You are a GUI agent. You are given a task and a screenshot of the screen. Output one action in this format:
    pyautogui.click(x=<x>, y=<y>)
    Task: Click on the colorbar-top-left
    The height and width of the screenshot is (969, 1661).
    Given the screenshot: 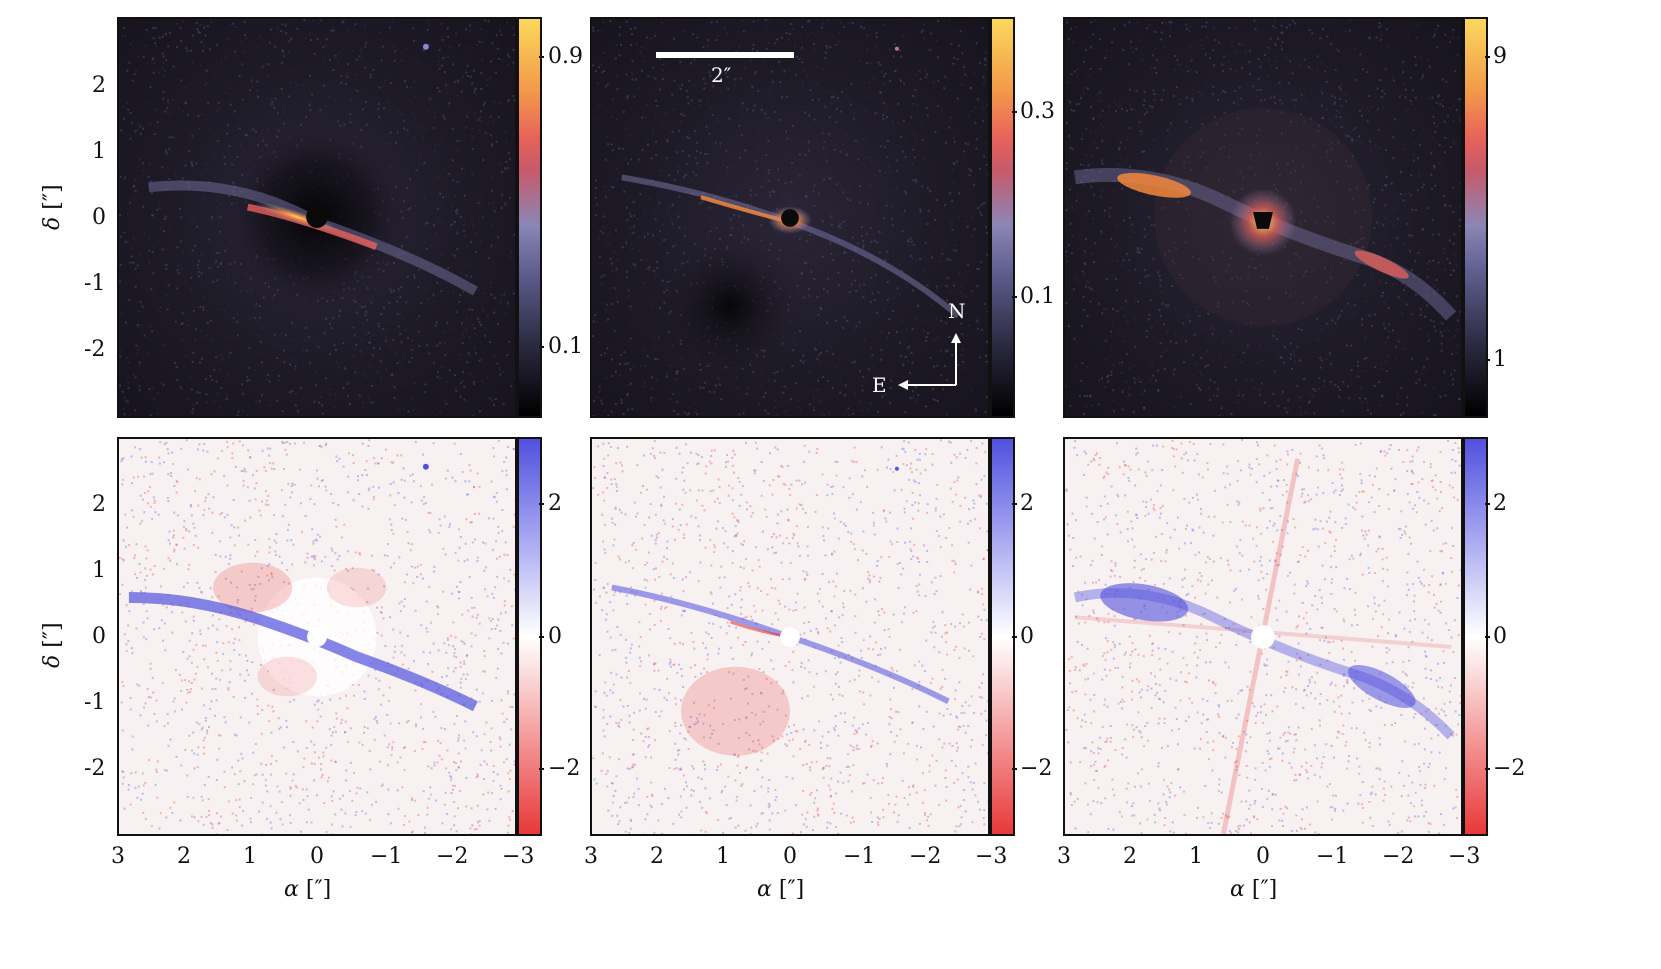 What is the action you would take?
    pyautogui.click(x=529, y=217)
    